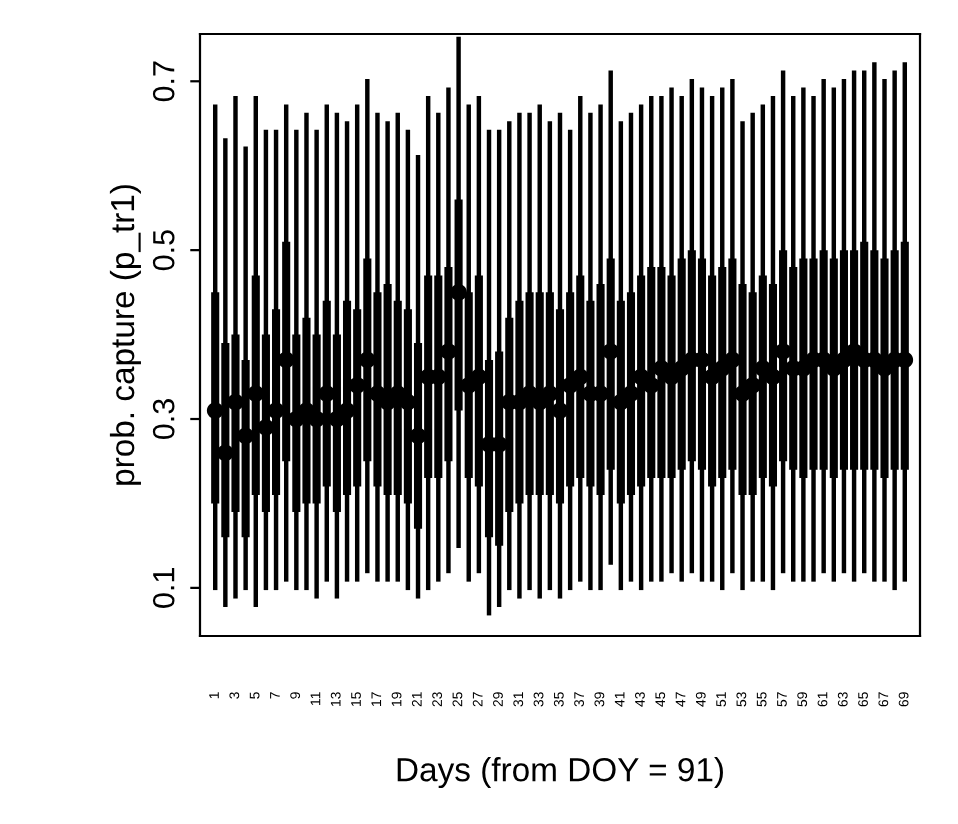 Image resolution: width=958 pixels, height=824 pixels. What do you see at coordinates (560, 773) in the screenshot?
I see `x-axis-title: Days (from DOY = 91)` at bounding box center [560, 773].